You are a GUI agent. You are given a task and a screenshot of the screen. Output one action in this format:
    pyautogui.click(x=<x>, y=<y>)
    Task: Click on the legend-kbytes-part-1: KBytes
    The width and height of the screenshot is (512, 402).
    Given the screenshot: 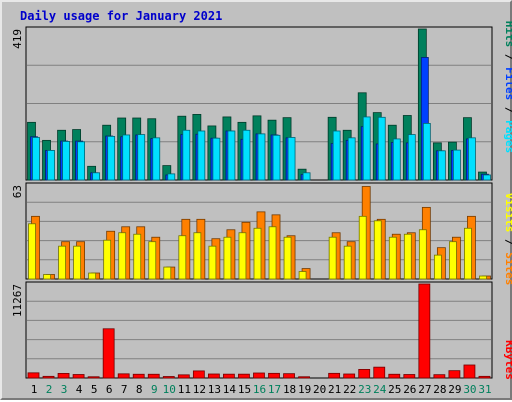 What is the action you would take?
    pyautogui.click(x=507, y=360)
    